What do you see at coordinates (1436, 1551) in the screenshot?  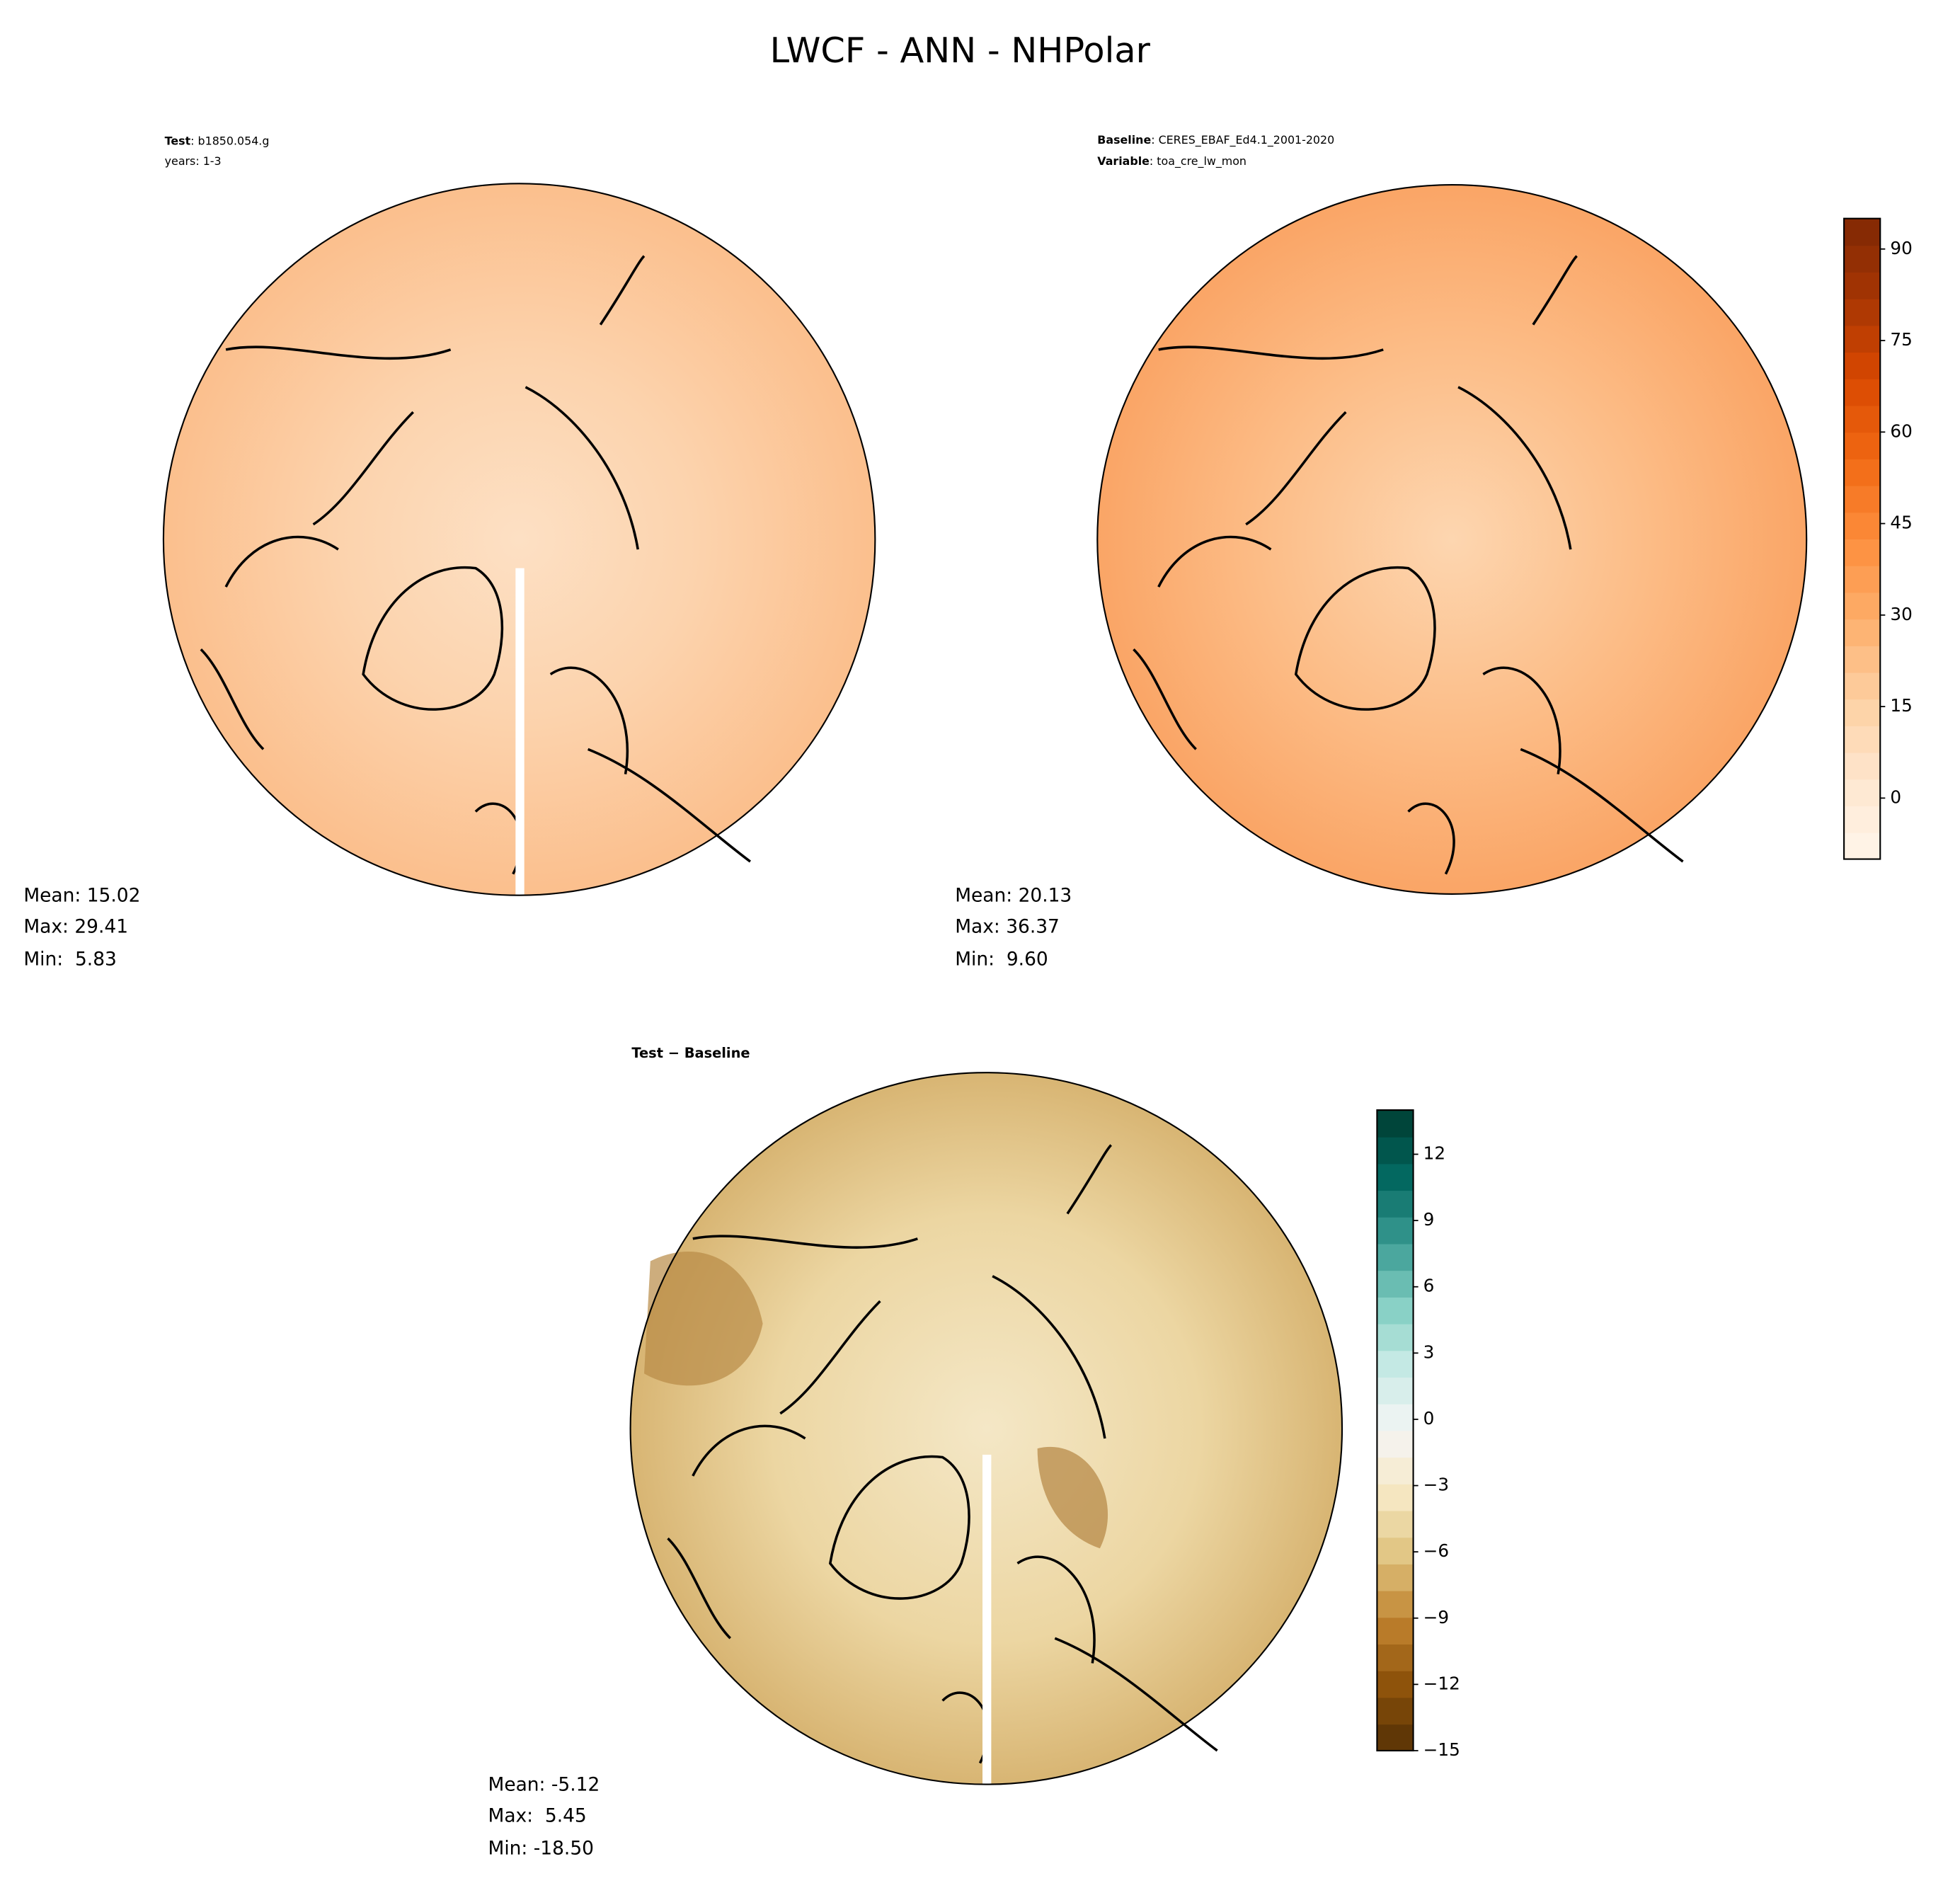 I see `colorbar-tick-label: −6` at bounding box center [1436, 1551].